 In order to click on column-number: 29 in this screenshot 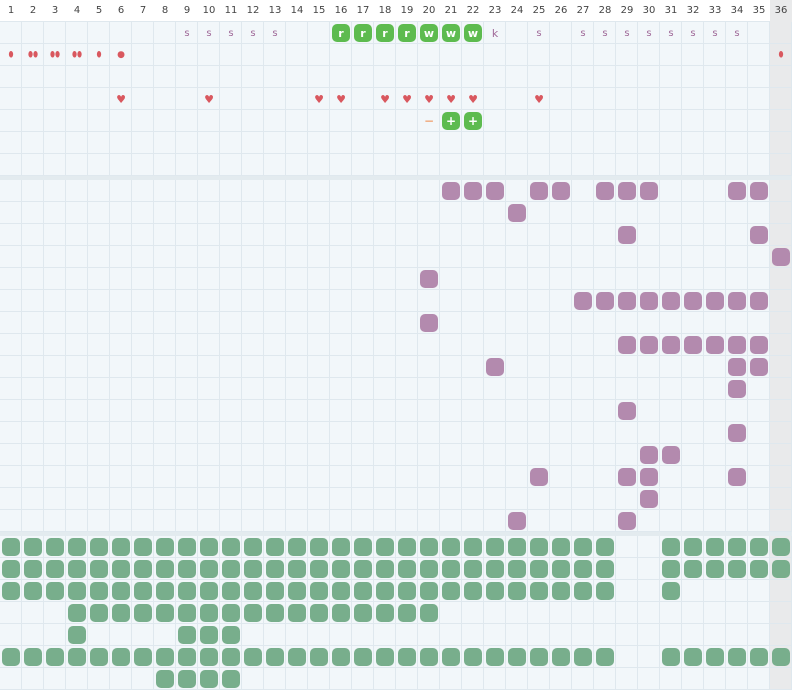, I will do `click(627, 10)`.